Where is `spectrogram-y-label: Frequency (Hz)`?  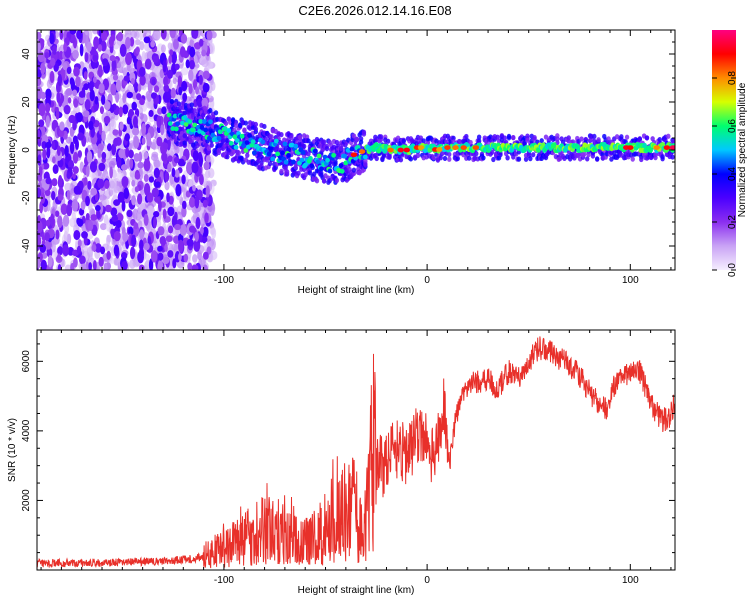
spectrogram-y-label: Frequency (Hz) is located at coordinates (12, 150).